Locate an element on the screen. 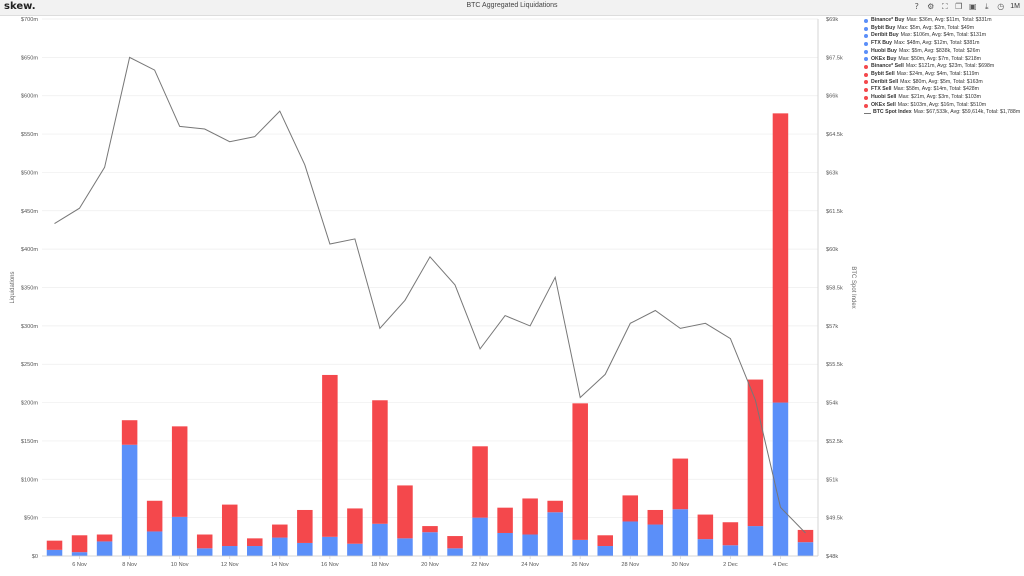 The height and width of the screenshot is (576, 1024). legend-series-name: Bybit Sell is located at coordinates (883, 73).